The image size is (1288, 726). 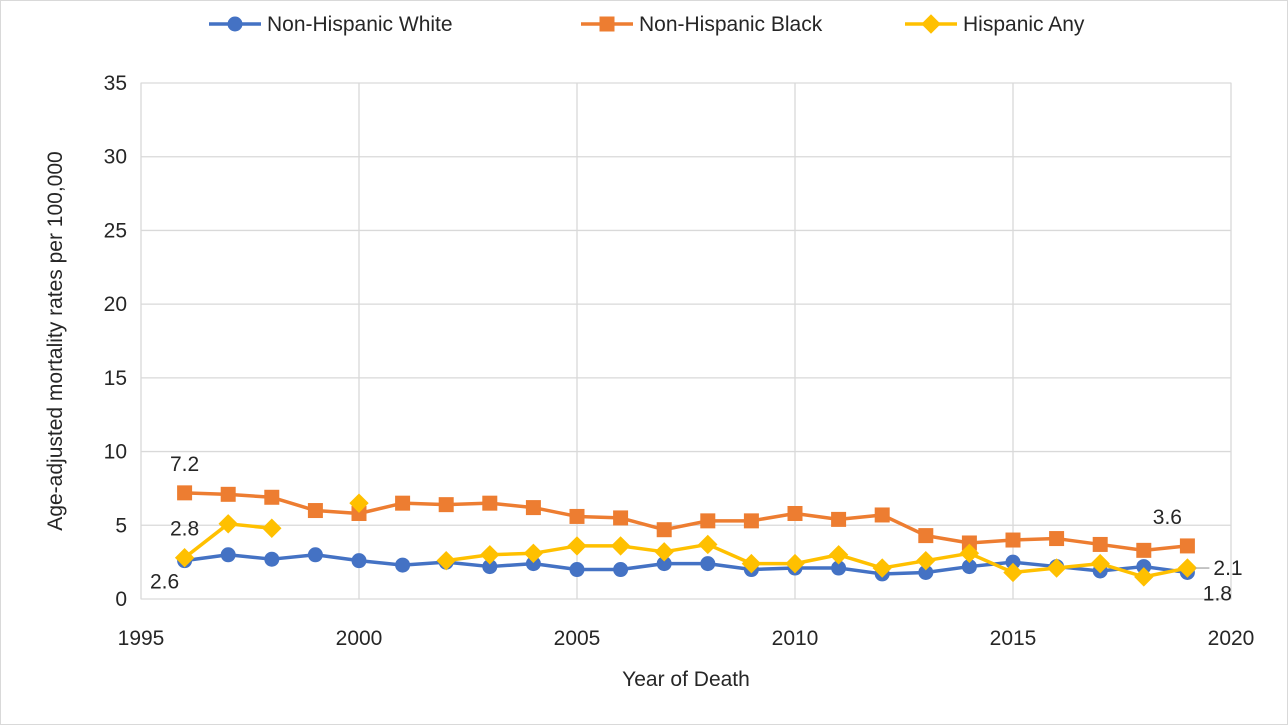 I want to click on series-layer, so click(x=686, y=536).